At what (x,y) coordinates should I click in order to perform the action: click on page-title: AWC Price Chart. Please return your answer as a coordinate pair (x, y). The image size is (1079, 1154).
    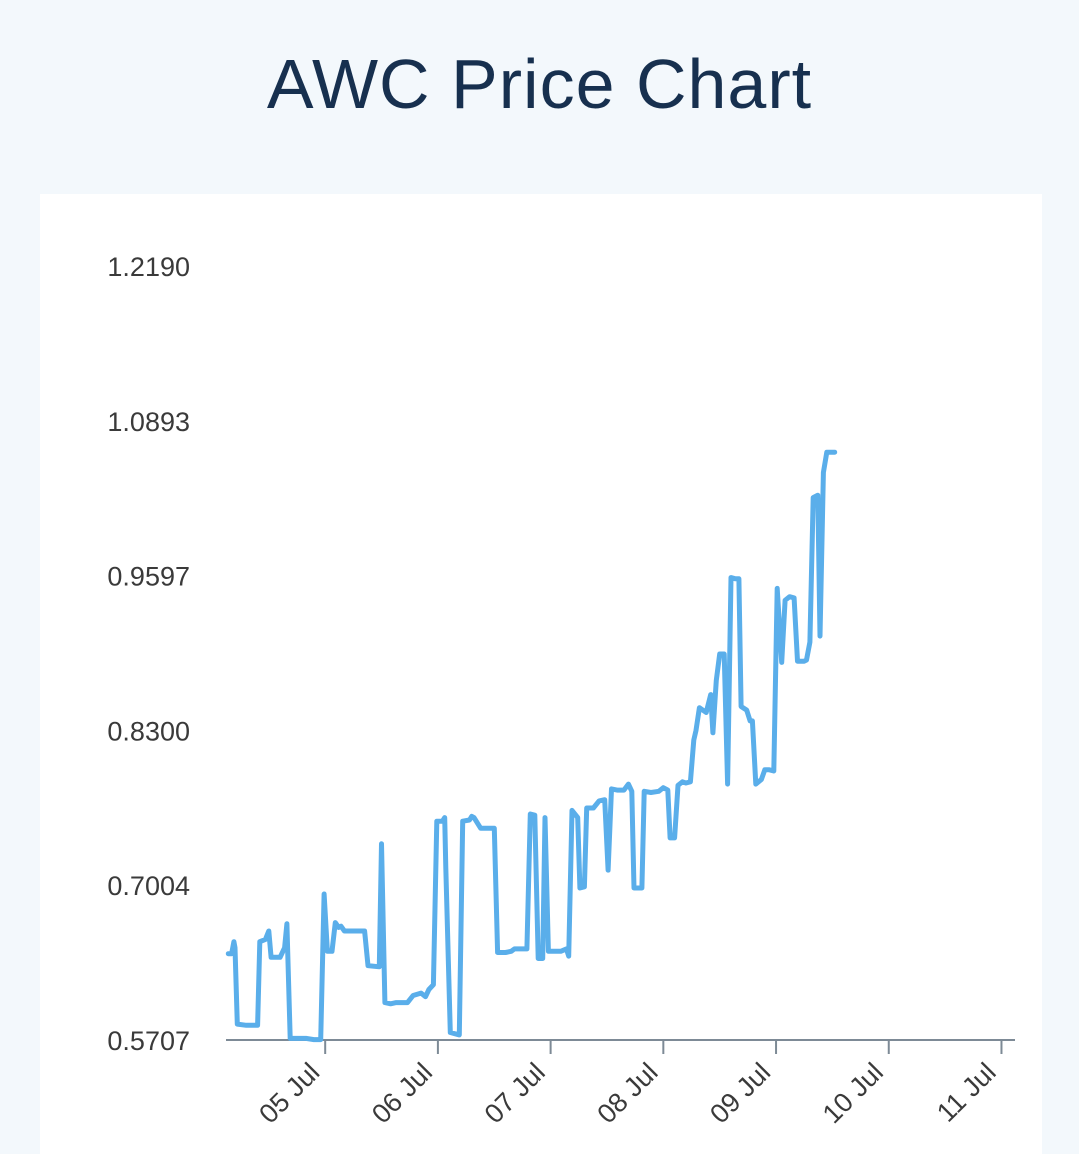
    Looking at the image, I should click on (539, 84).